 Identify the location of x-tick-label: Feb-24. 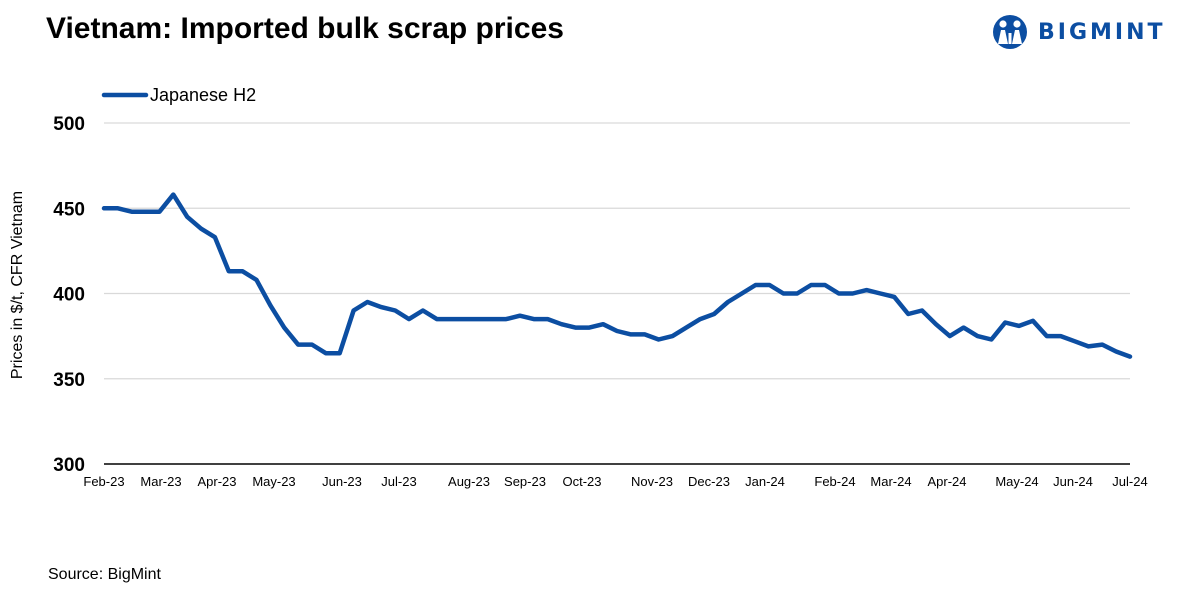
(834, 481).